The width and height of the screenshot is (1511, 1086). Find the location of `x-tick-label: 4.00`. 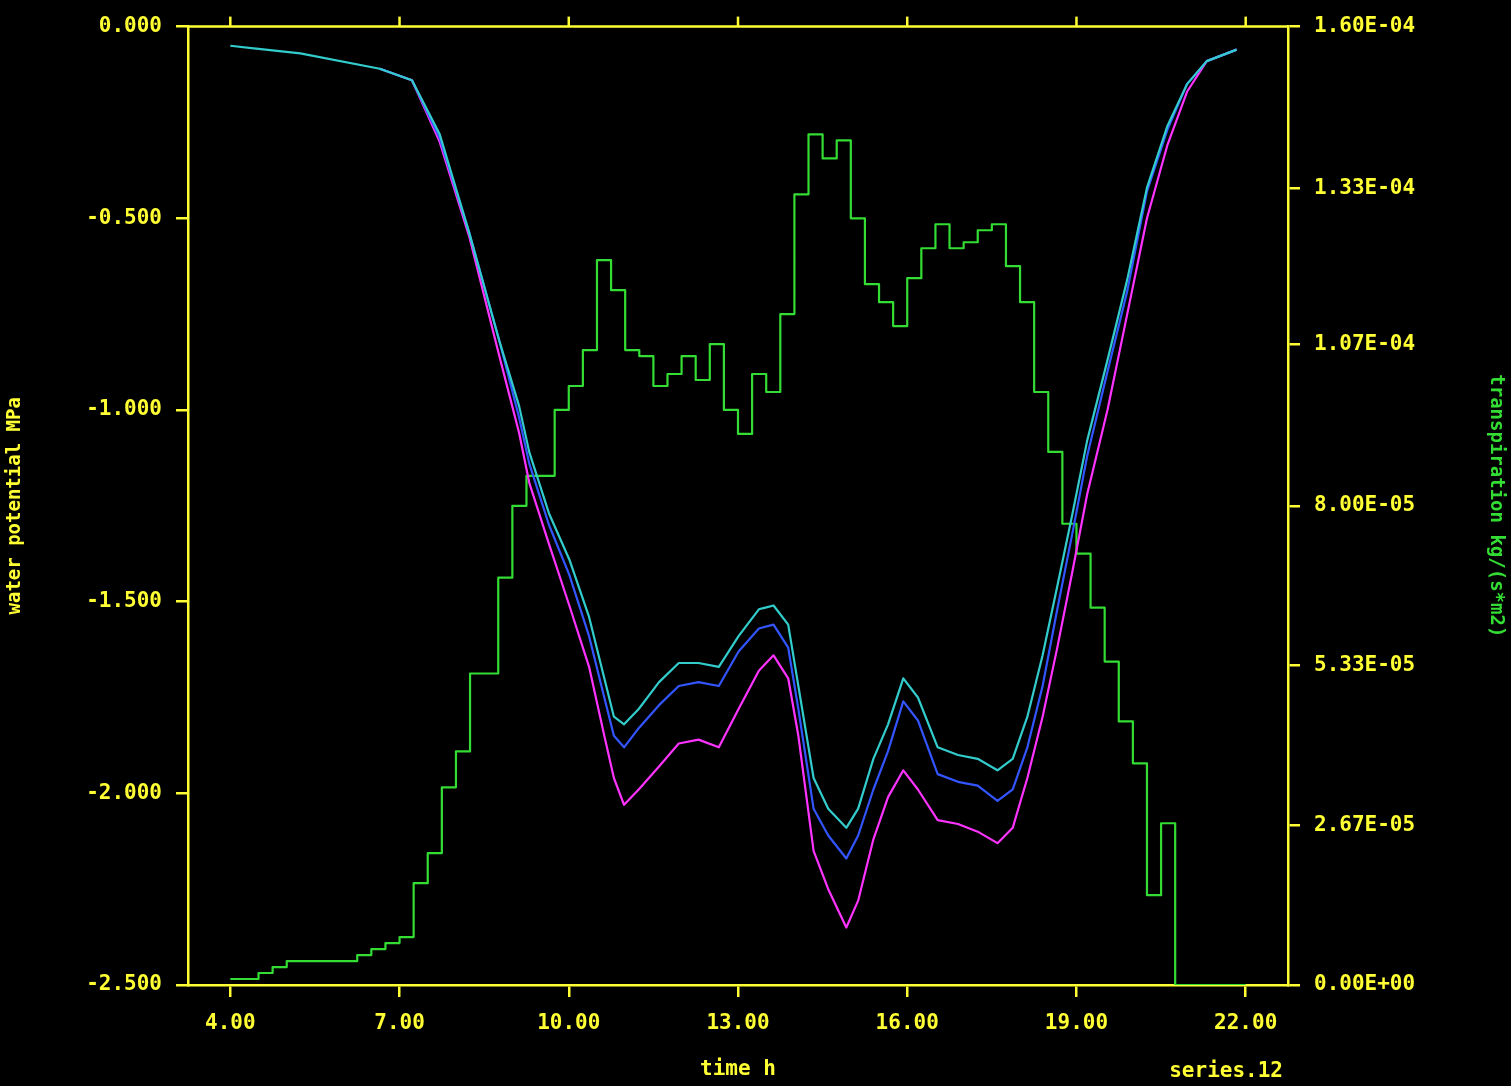

x-tick-label: 4.00 is located at coordinates (230, 1022).